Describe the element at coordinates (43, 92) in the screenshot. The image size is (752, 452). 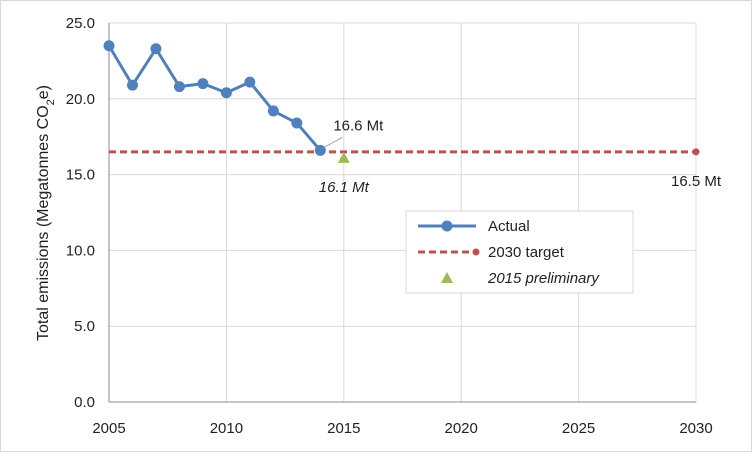
I see `y-axis-label-end: e)` at that location.